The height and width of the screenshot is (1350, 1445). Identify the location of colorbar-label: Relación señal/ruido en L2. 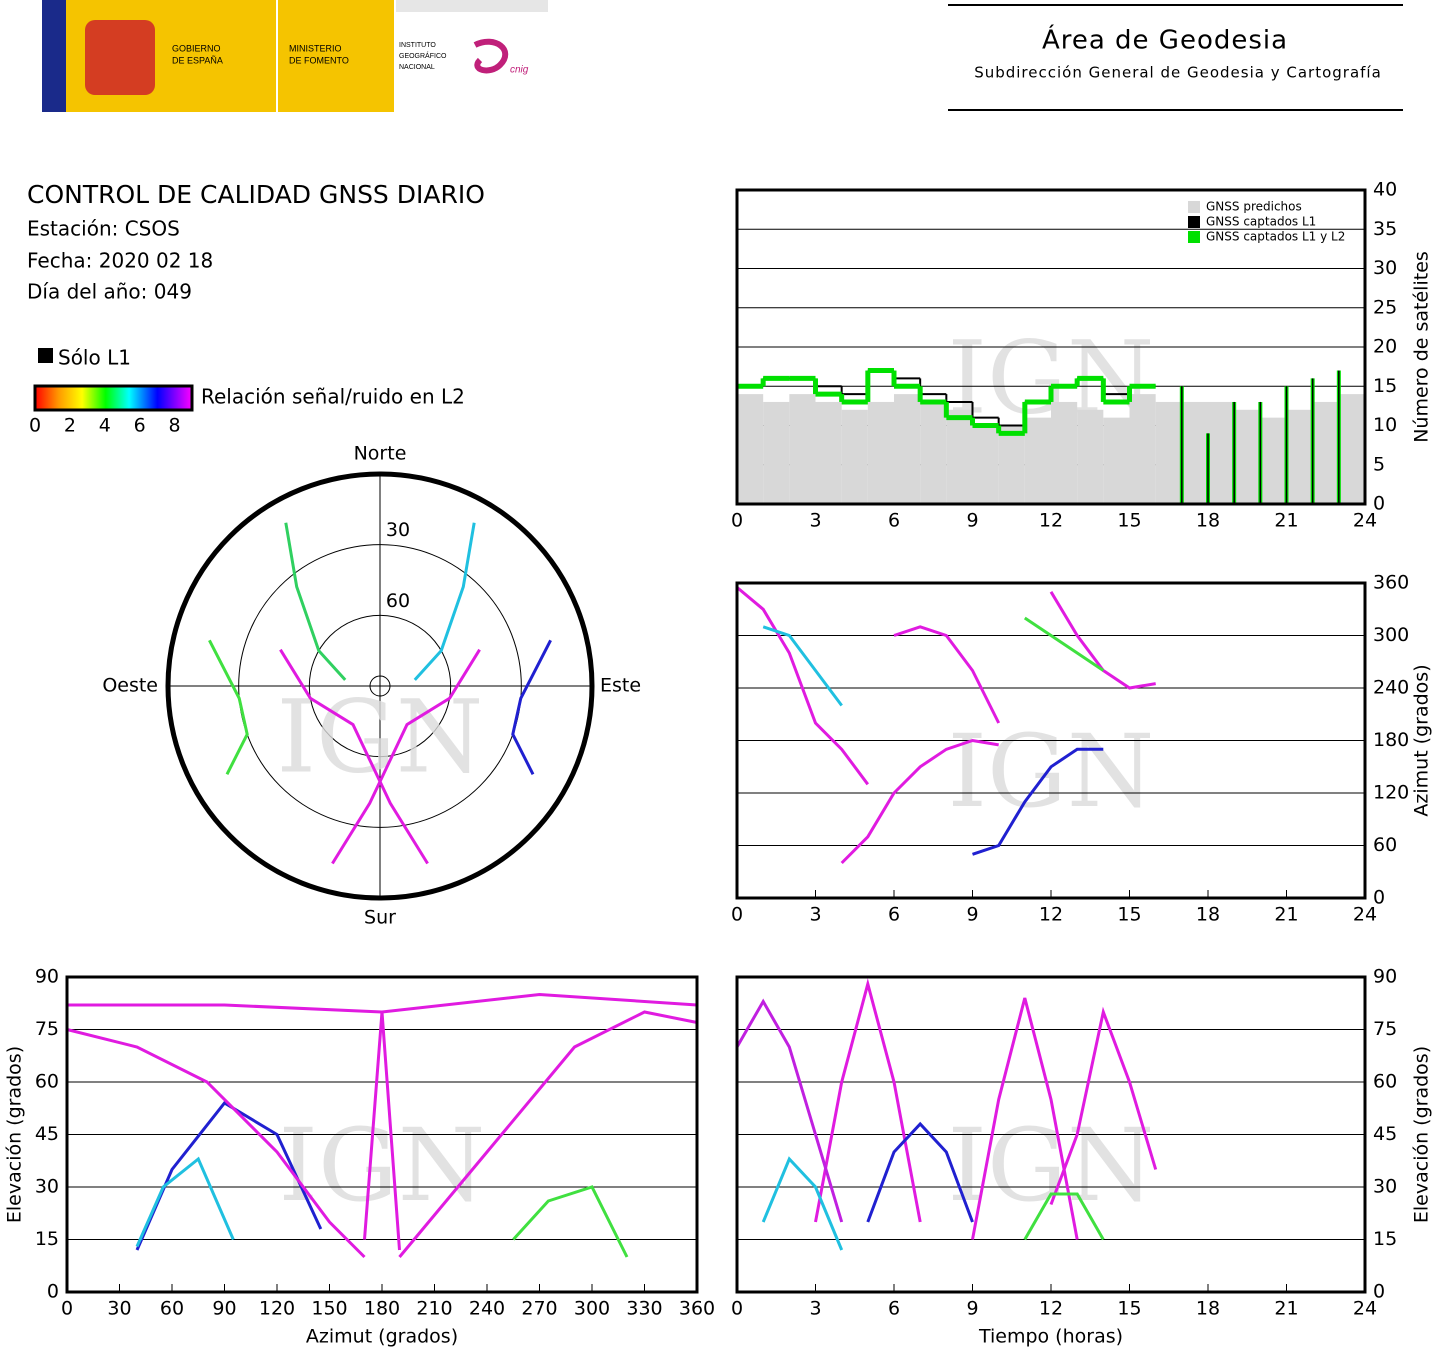
(333, 397).